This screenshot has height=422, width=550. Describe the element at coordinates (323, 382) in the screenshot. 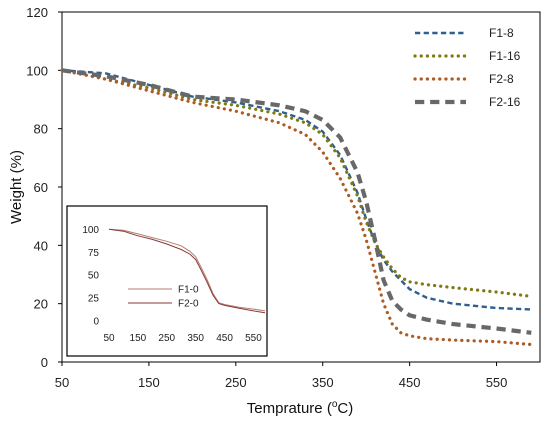

I see `x-tick-label: 350` at that location.